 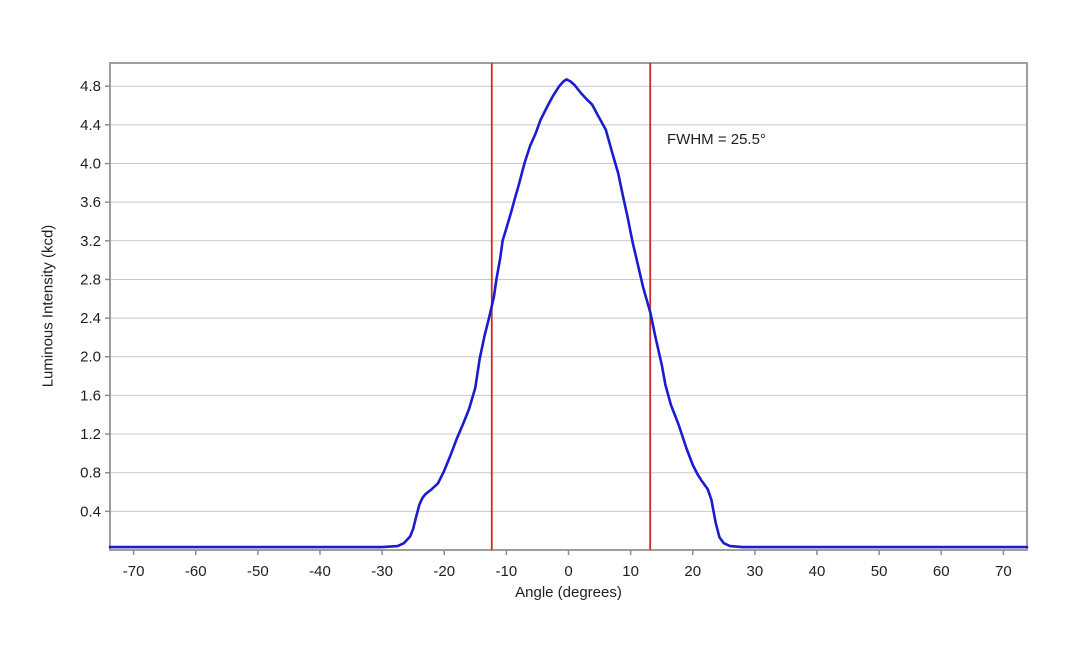 What do you see at coordinates (90, 473) in the screenshot?
I see `y-tick-label: 0.8` at bounding box center [90, 473].